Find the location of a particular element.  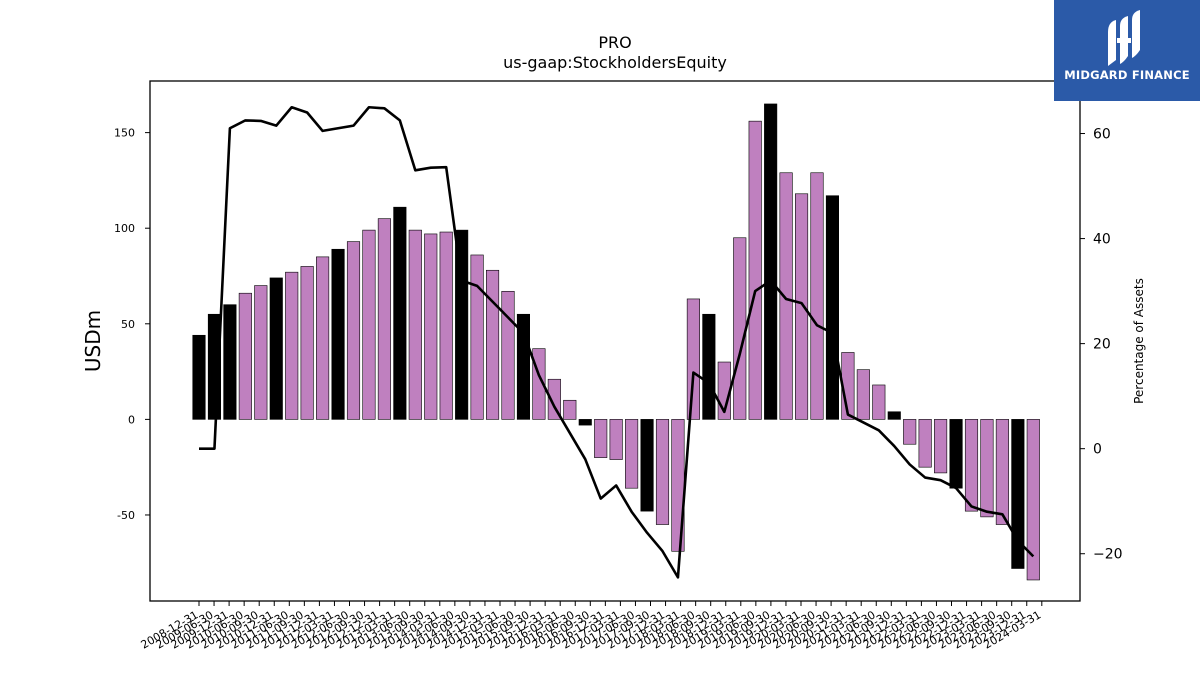

y-tick-label: 150 is located at coordinates (124, 133).